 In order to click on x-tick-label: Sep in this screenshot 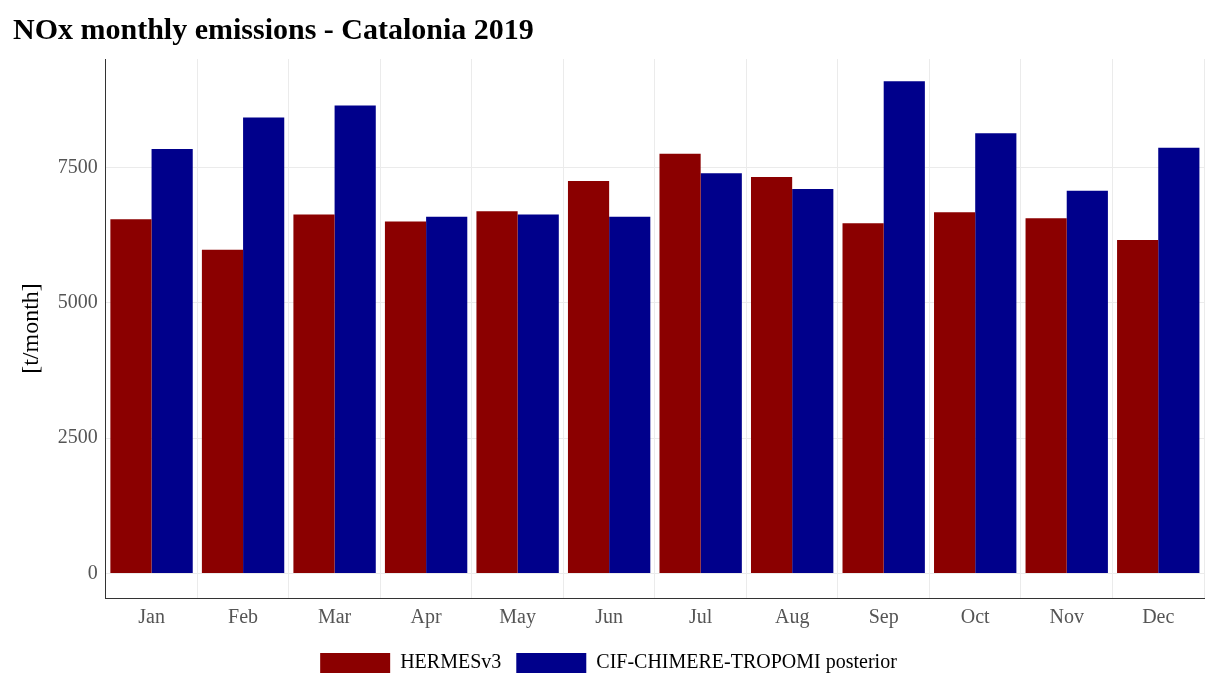, I will do `click(883, 617)`.